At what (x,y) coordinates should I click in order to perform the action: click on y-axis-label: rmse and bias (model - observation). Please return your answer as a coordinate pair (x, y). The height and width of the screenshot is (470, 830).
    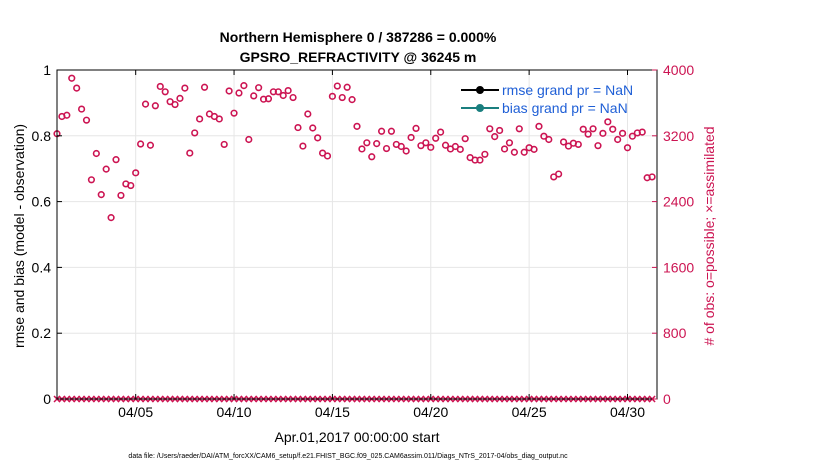
    Looking at the image, I should click on (19, 236).